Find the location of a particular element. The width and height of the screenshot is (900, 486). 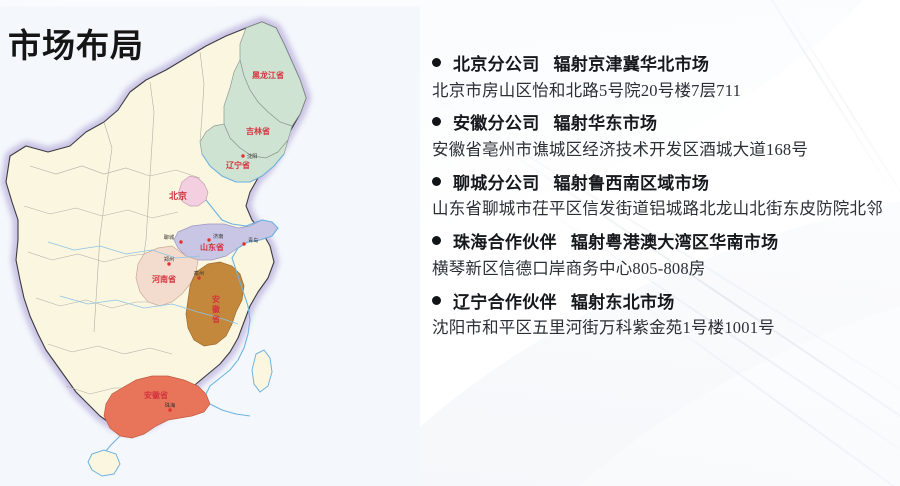

office-coverage: 辐射京津冀华北市场 is located at coordinates (631, 64).